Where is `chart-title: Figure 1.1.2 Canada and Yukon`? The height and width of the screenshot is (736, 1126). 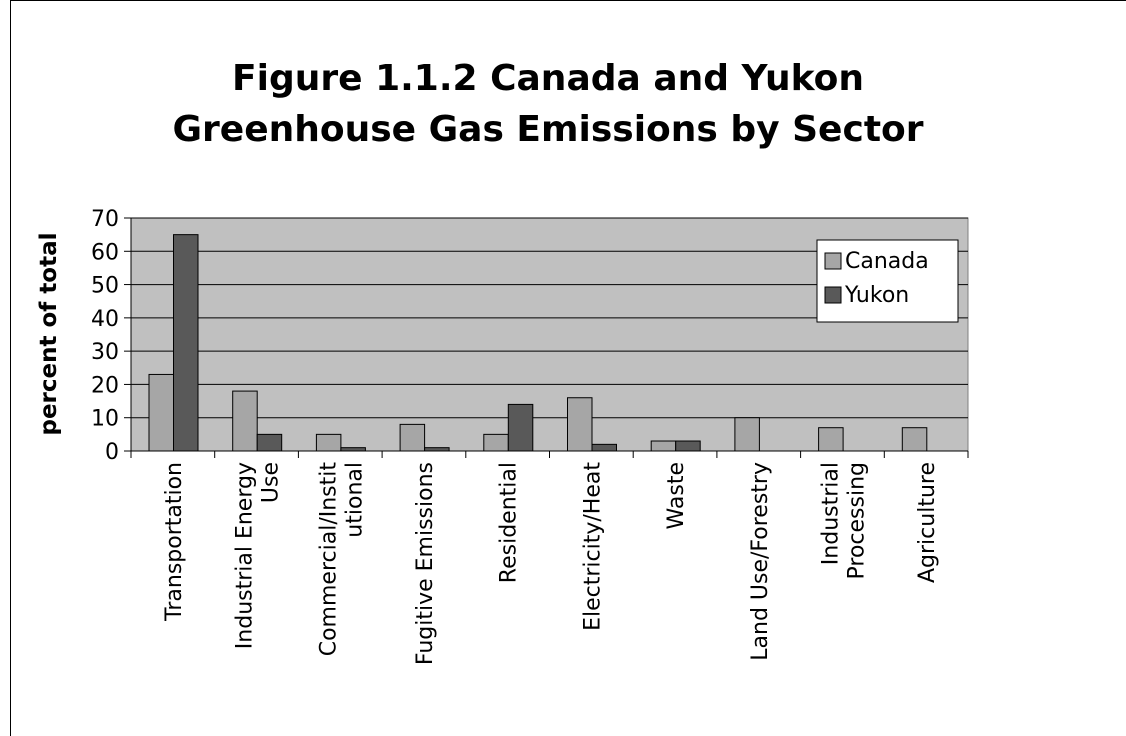
chart-title: Figure 1.1.2 Canada and Yukon is located at coordinates (548, 78).